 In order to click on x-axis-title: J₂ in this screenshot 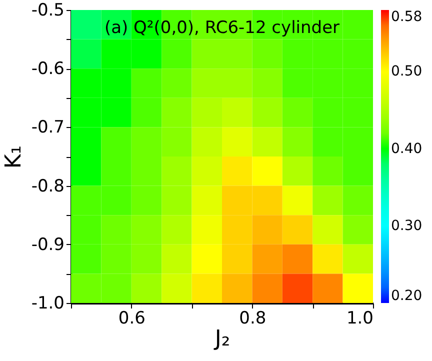, I will do `click(221, 339)`.